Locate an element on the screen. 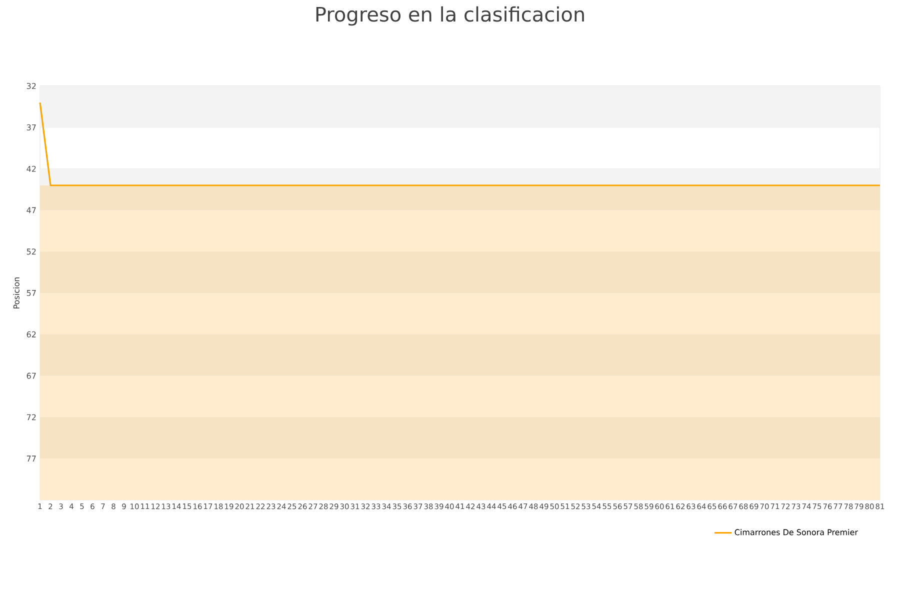 Image resolution: width=900 pixels, height=600 pixels. y-tick-label: 67 is located at coordinates (31, 375).